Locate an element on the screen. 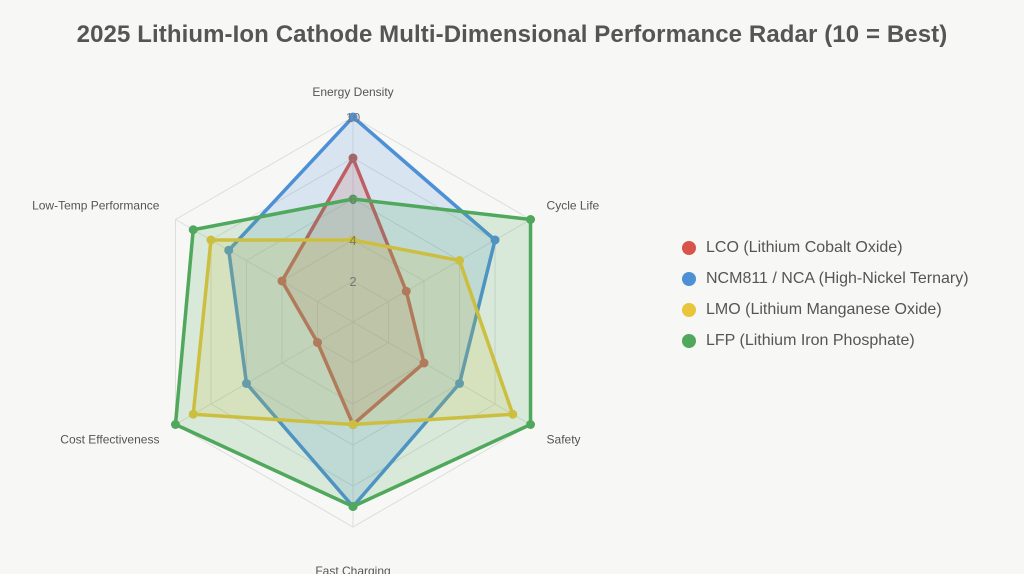 Image resolution: width=1024 pixels, height=574 pixels. tick-label-4: 4 is located at coordinates (352, 240).